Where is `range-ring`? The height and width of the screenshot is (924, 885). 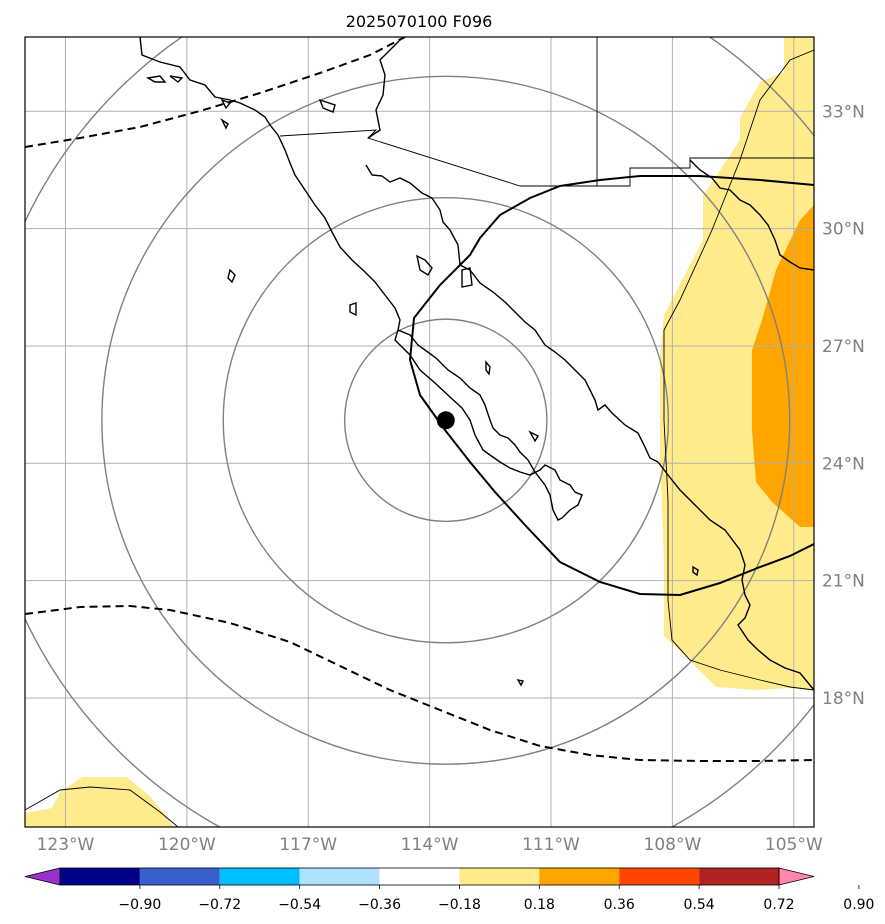 range-ring is located at coordinates (445, 420).